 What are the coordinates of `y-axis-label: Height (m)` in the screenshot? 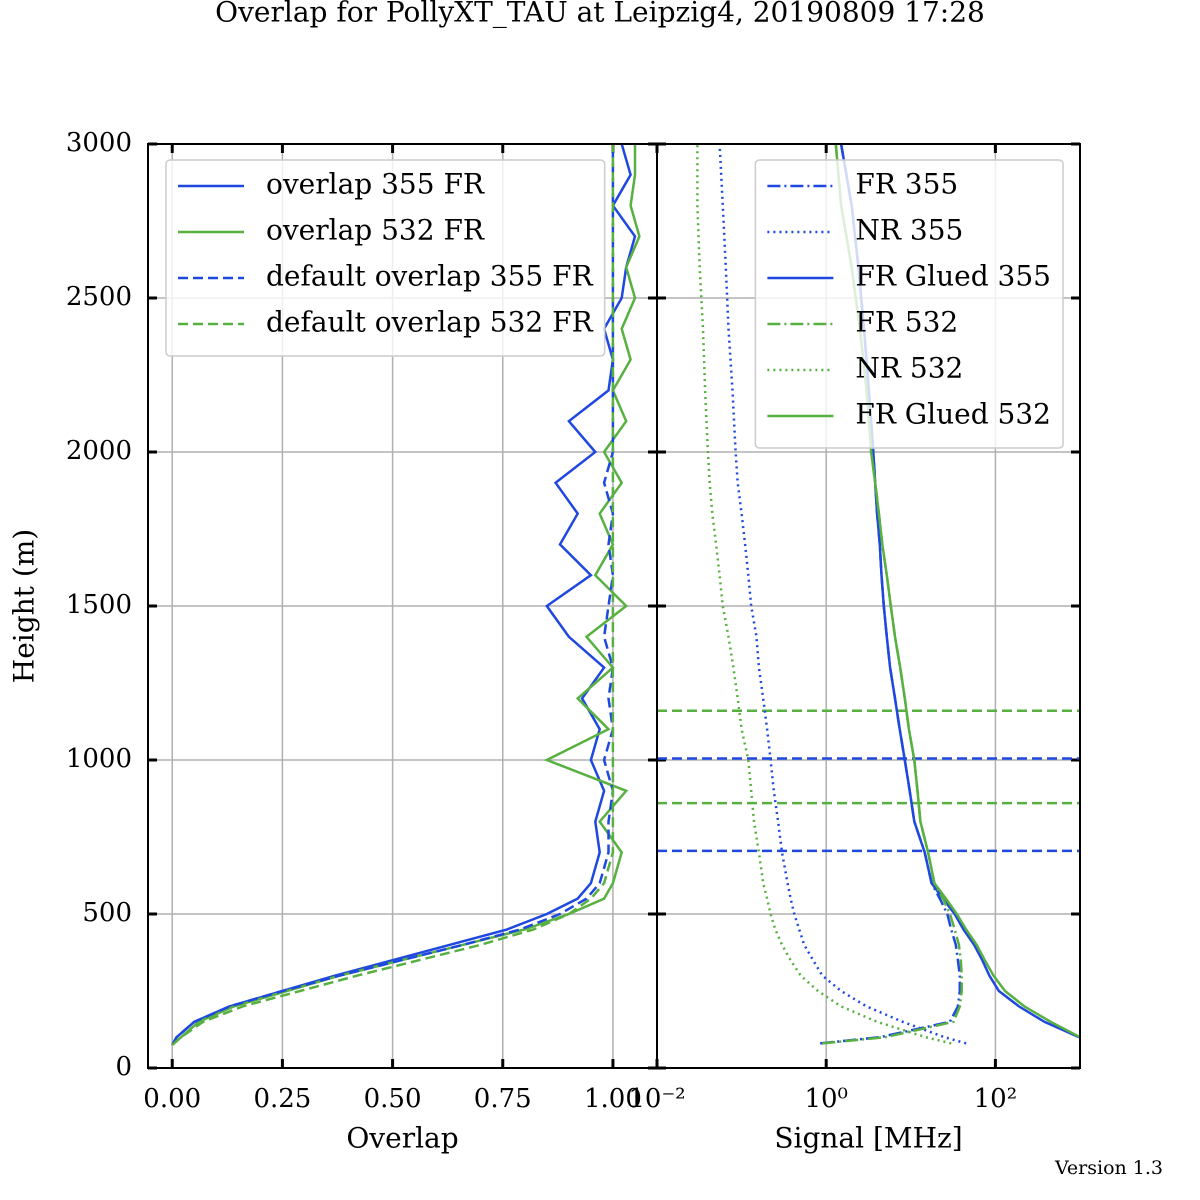 It's located at (24, 606).